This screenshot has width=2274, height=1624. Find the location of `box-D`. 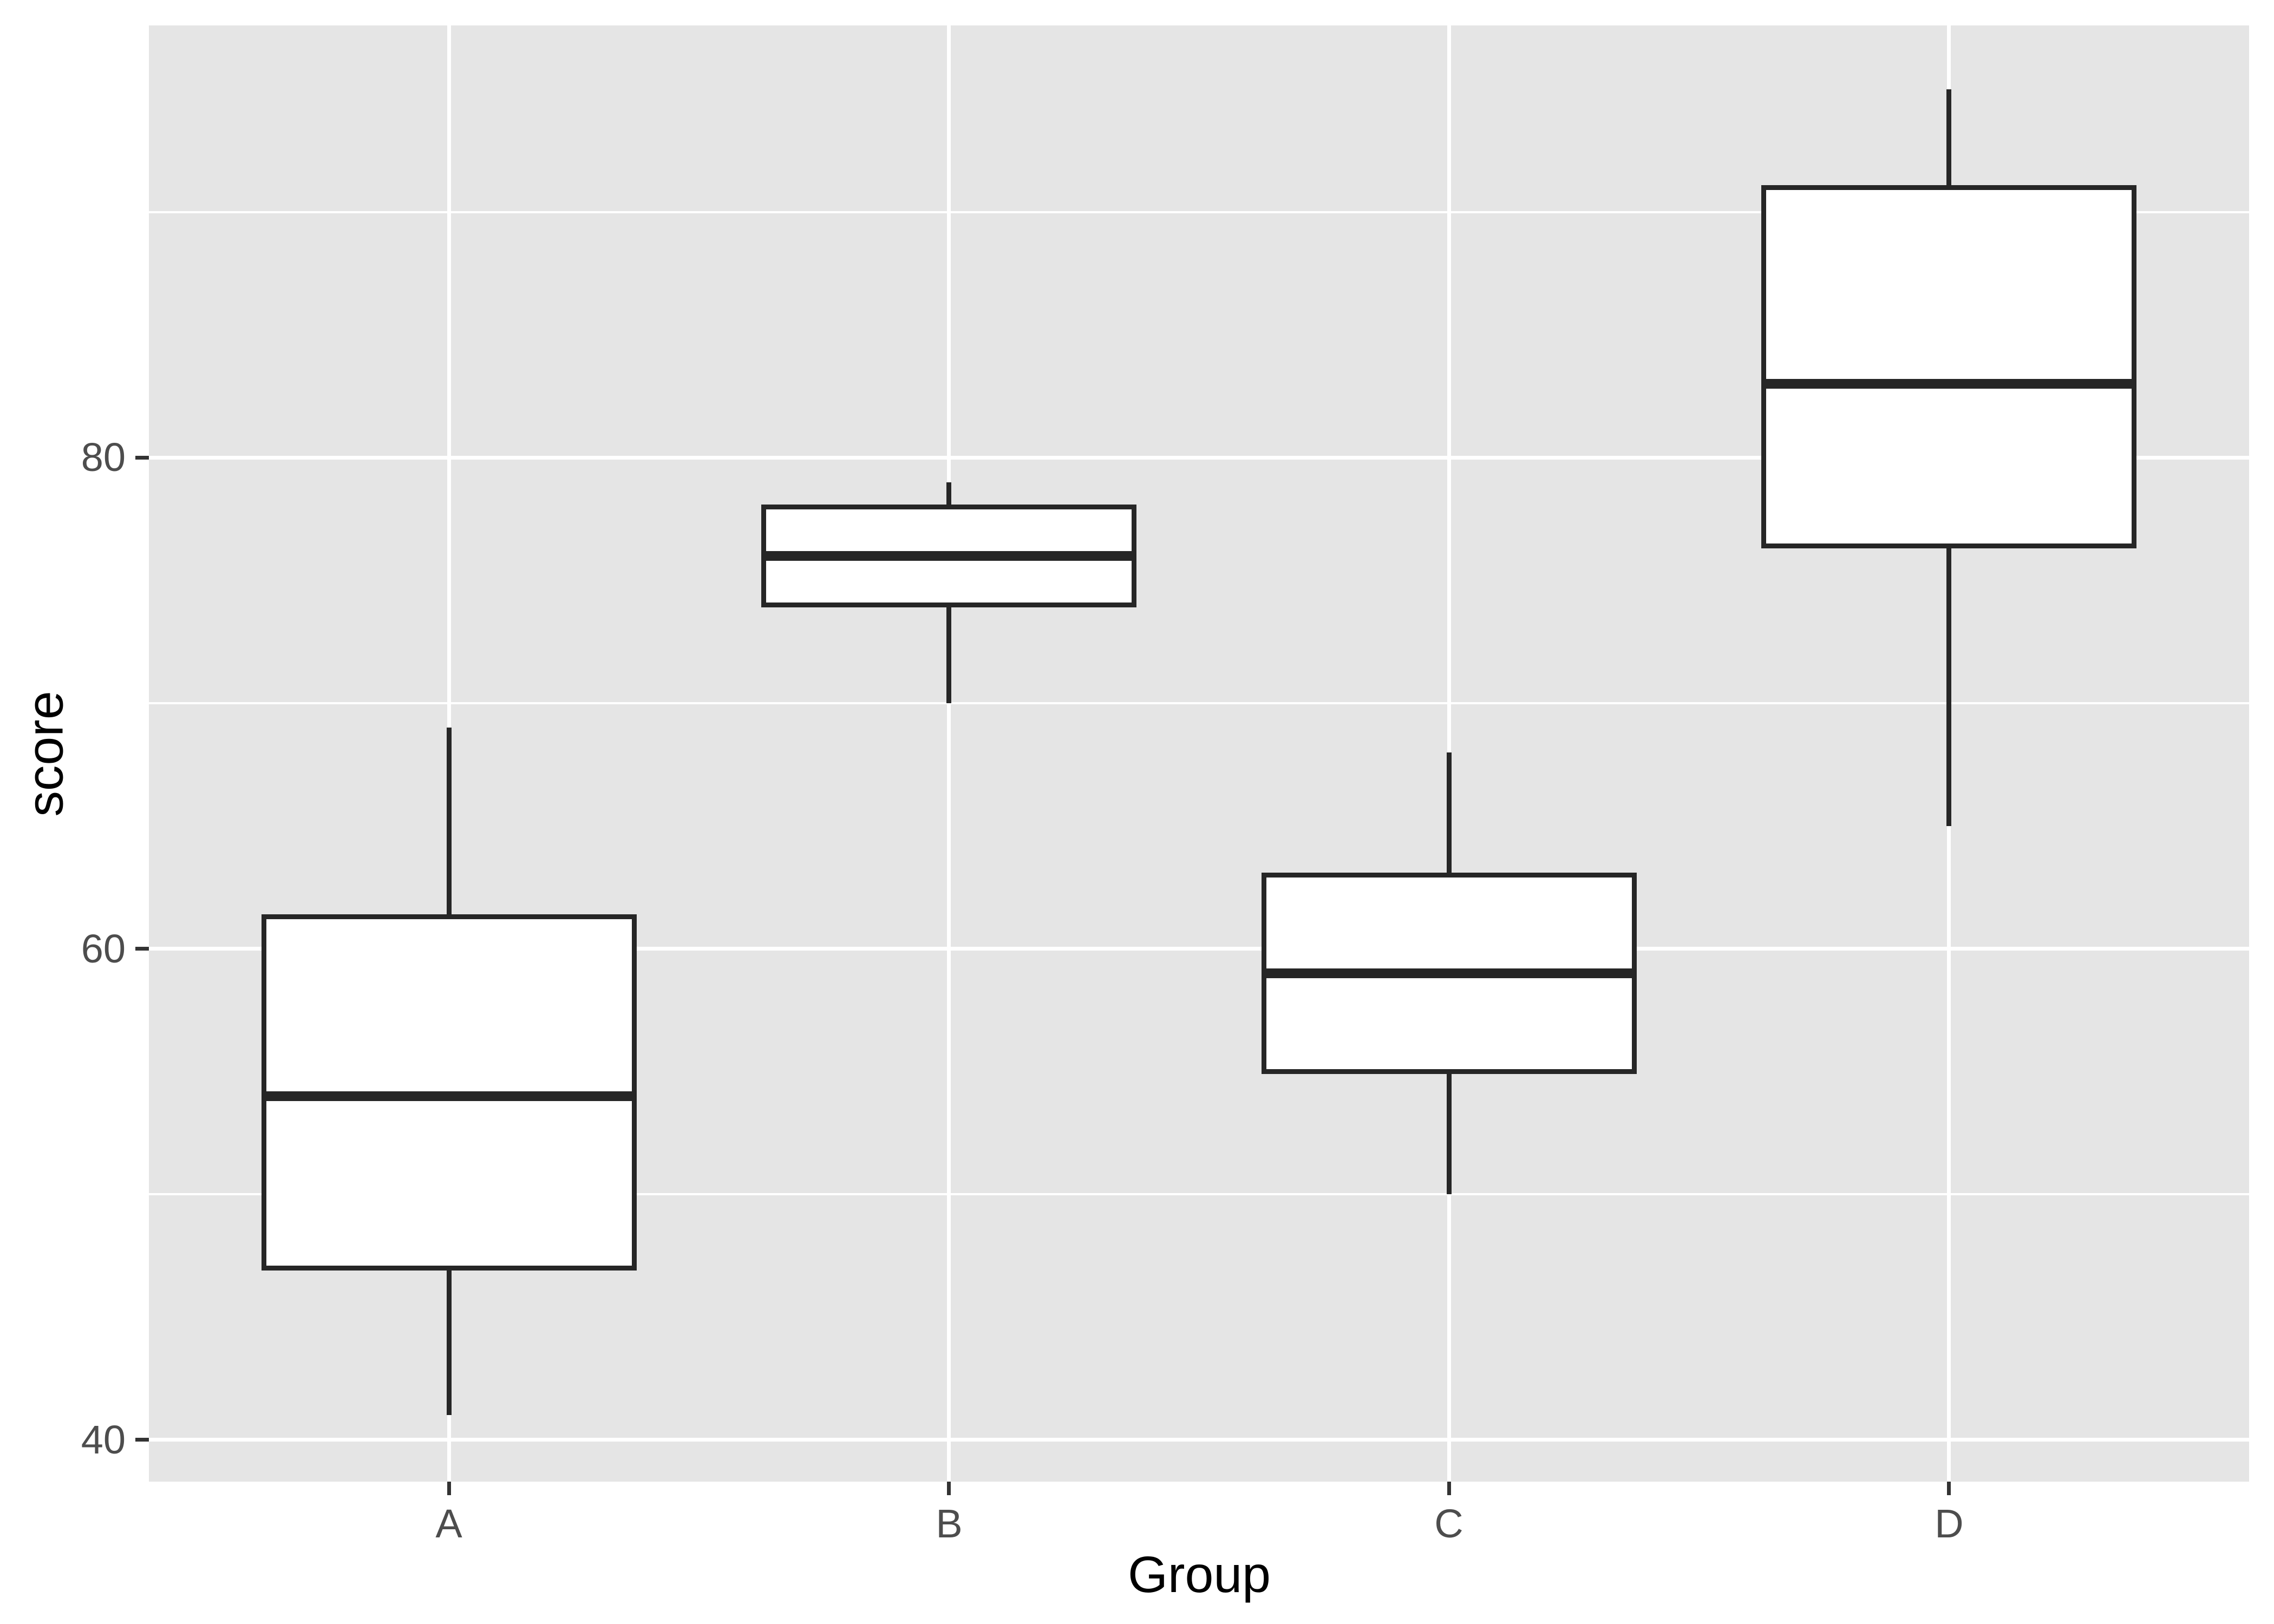

box-D is located at coordinates (1949, 366).